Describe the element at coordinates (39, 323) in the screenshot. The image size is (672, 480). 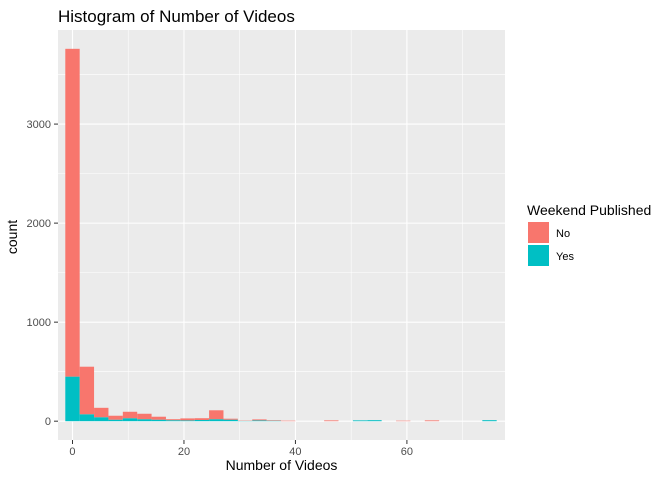
I see `y-tick-label: 1000` at that location.